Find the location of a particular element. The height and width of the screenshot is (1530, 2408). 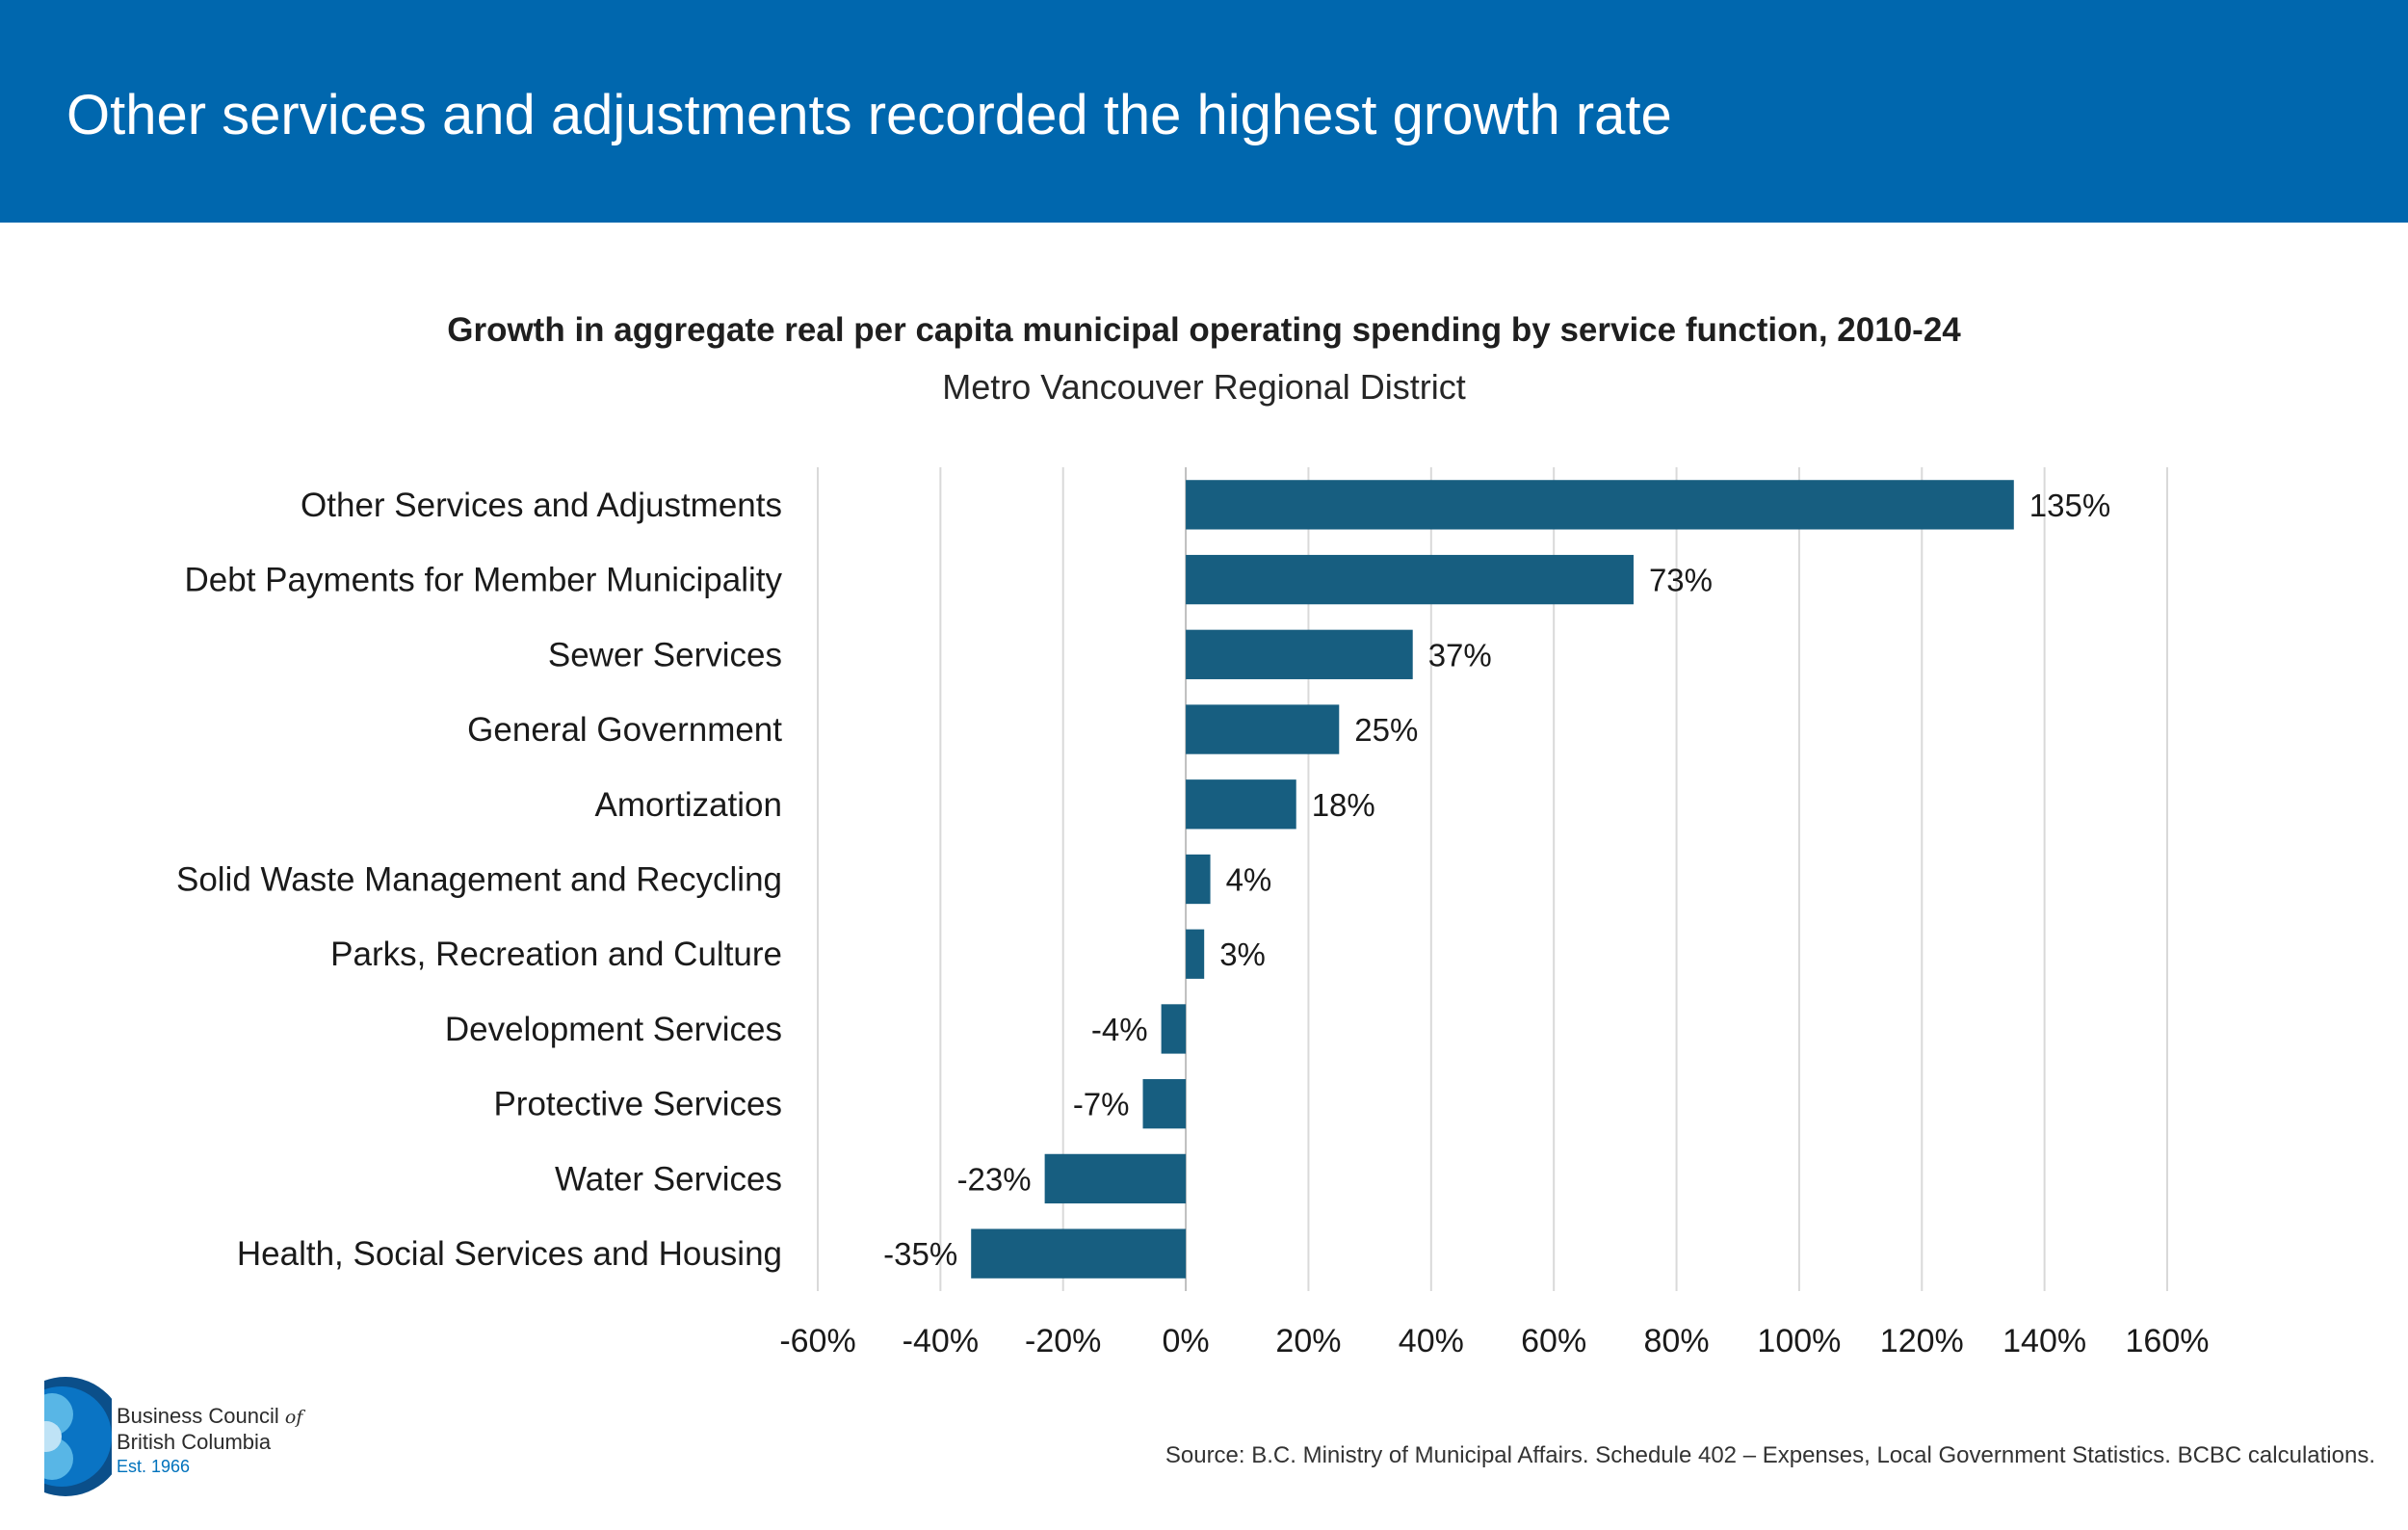

category-label: Development Services is located at coordinates (613, 1029).